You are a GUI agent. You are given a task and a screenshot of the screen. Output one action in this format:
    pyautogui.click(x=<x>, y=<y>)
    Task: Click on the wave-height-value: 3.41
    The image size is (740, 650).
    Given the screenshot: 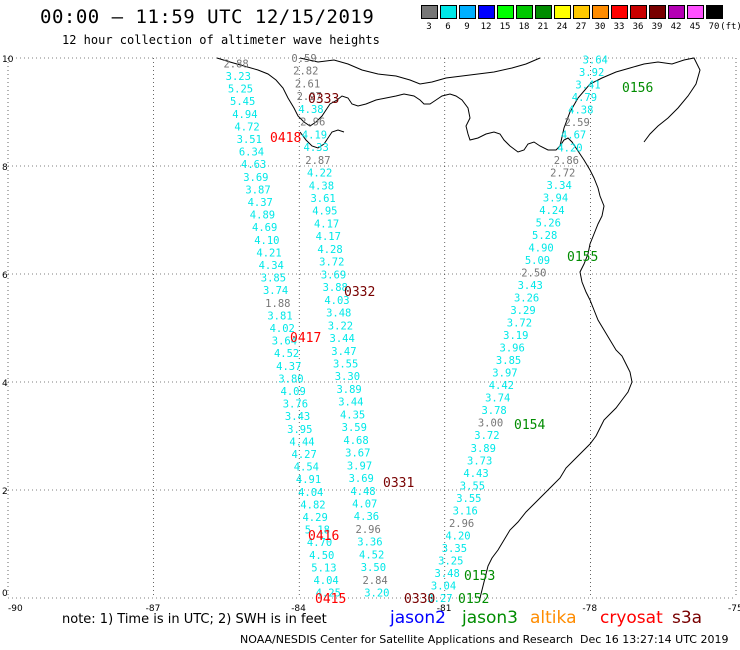 What is the action you would take?
    pyautogui.click(x=587, y=86)
    